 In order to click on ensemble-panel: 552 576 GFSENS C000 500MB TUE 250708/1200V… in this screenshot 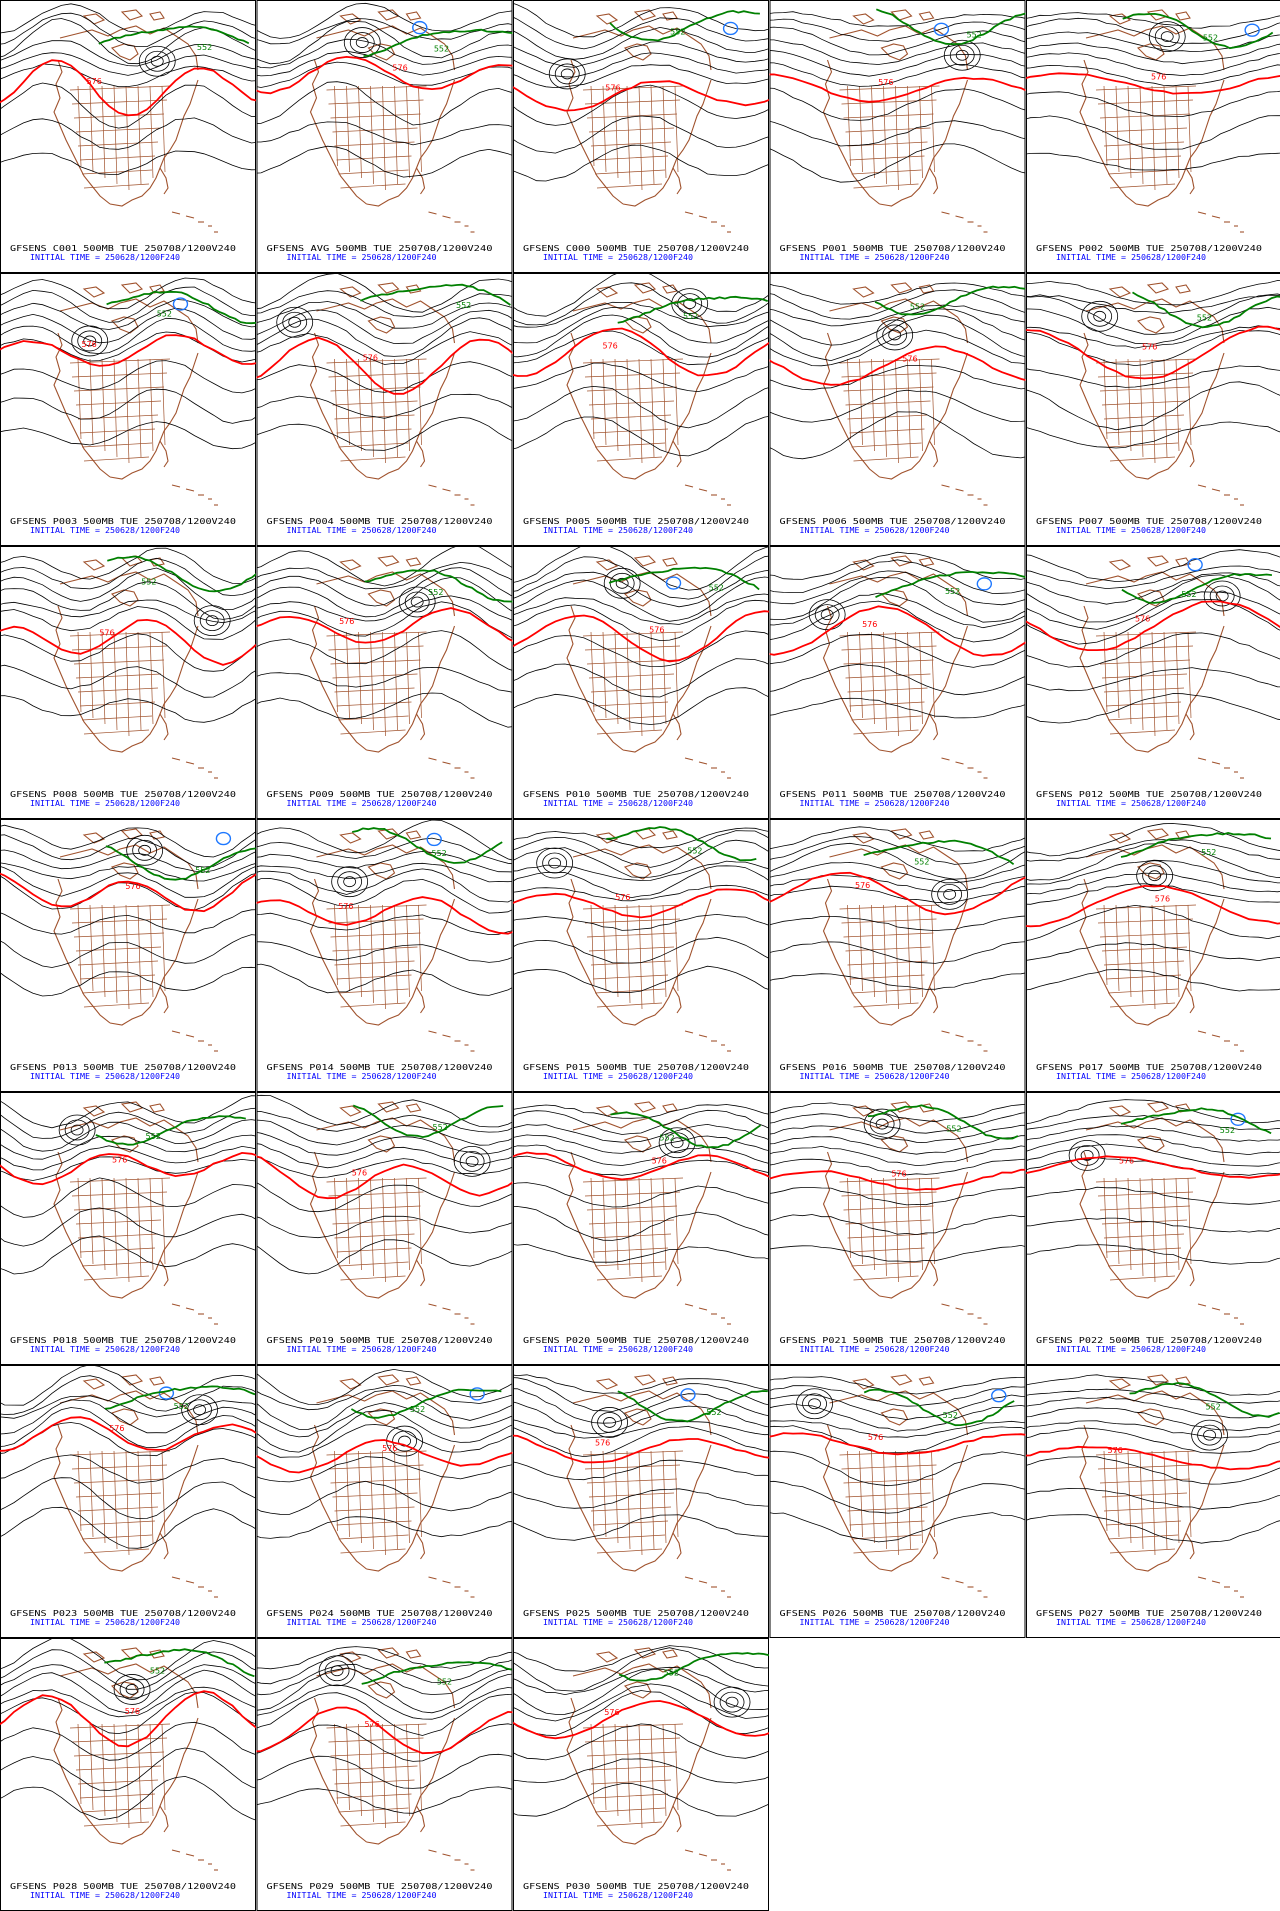, I will do `click(641, 136)`.